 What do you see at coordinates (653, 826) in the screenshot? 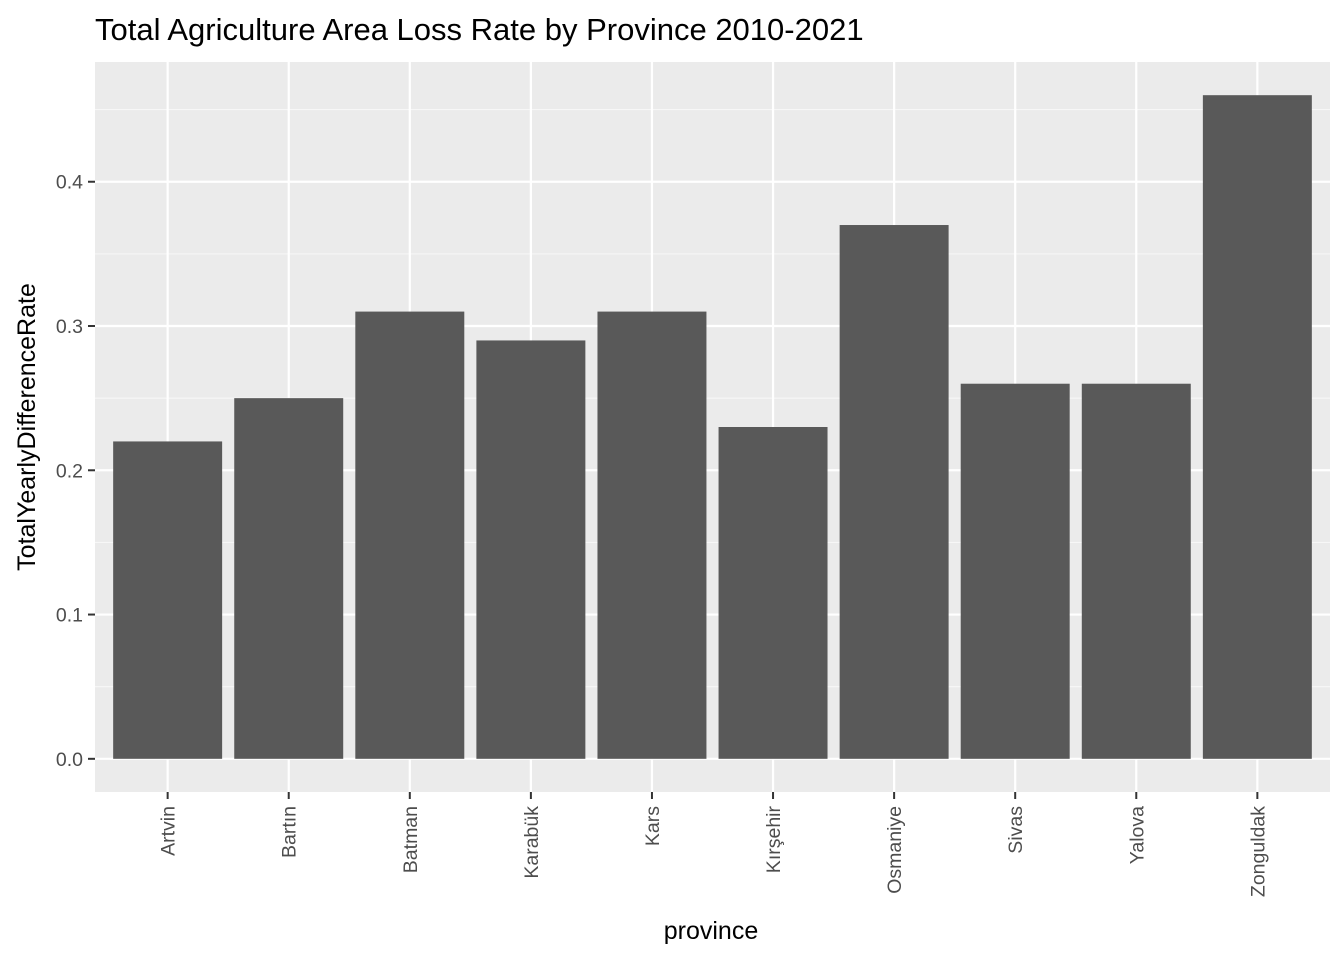
I see `x-tick-label: Kars` at bounding box center [653, 826].